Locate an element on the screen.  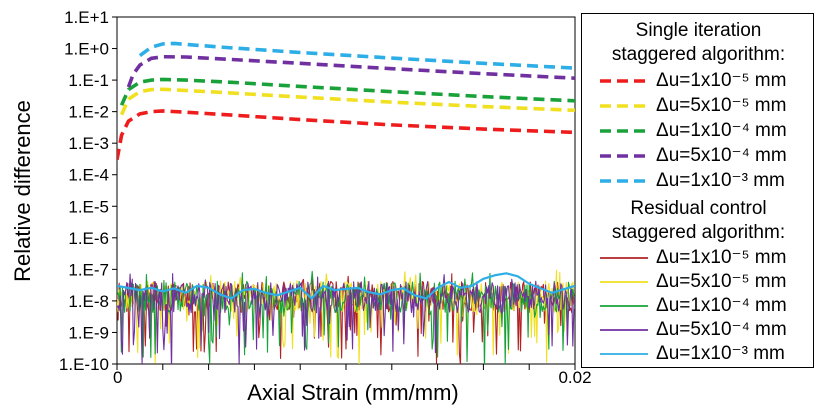
y-tick-label: 1.E-8 is located at coordinates (88, 301).